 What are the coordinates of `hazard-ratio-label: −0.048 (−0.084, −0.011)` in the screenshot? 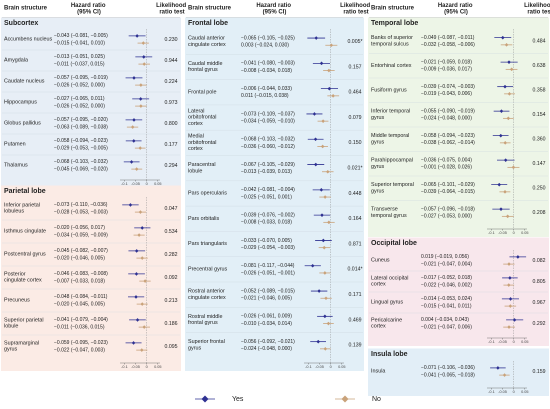 It's located at (81, 297).